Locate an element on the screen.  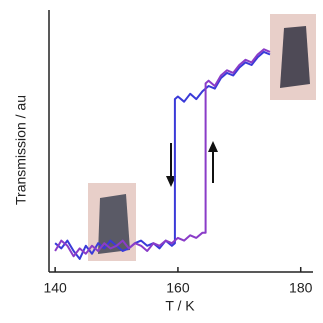
x-tick-label: 180 is located at coordinates (301, 288).